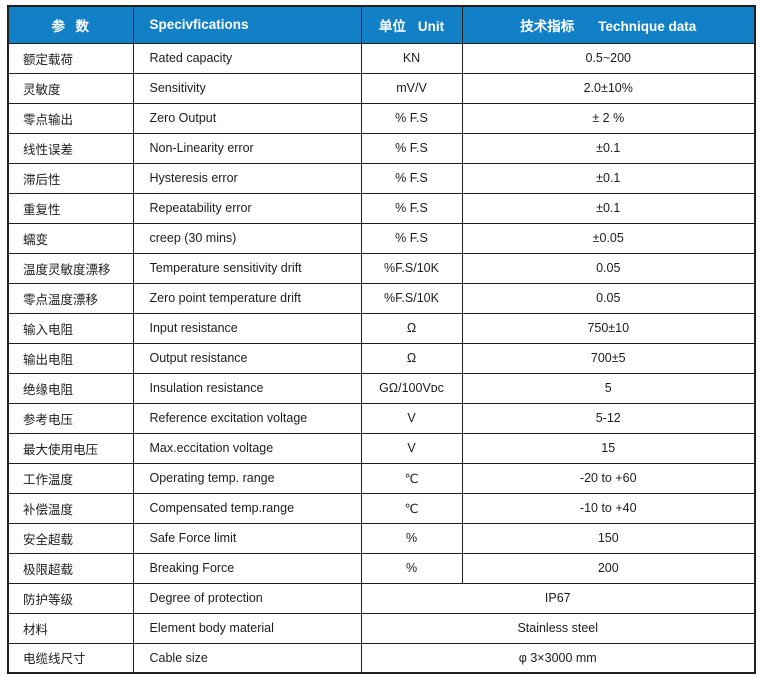  I want to click on header-technique-data: 技术指标 Technique data, so click(608, 24).